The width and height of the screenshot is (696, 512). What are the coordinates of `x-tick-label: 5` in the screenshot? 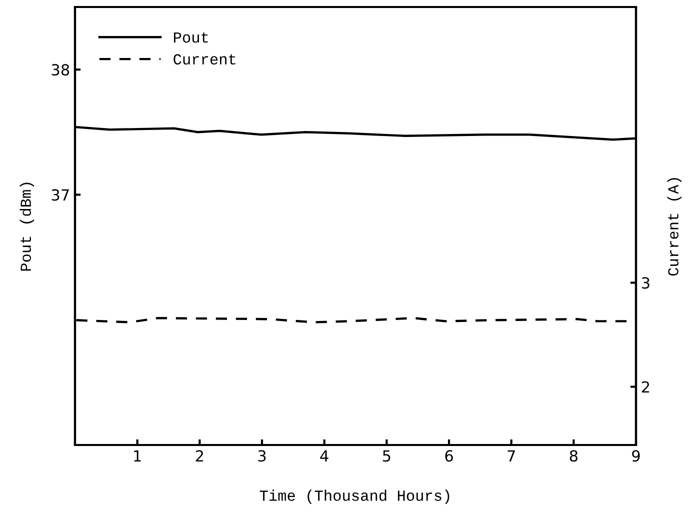 It's located at (386, 456).